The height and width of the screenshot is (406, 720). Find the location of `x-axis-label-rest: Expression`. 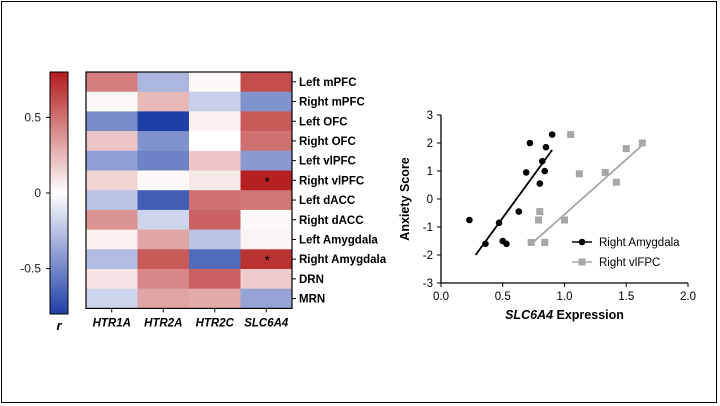

x-axis-label-rest: Expression is located at coordinates (588, 315).